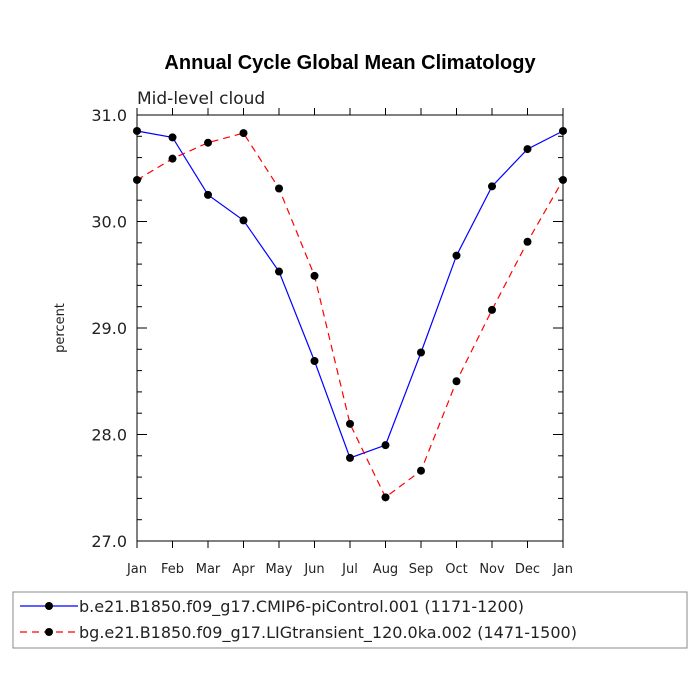  I want to click on y-tick-label: 29.0, so click(109, 328).